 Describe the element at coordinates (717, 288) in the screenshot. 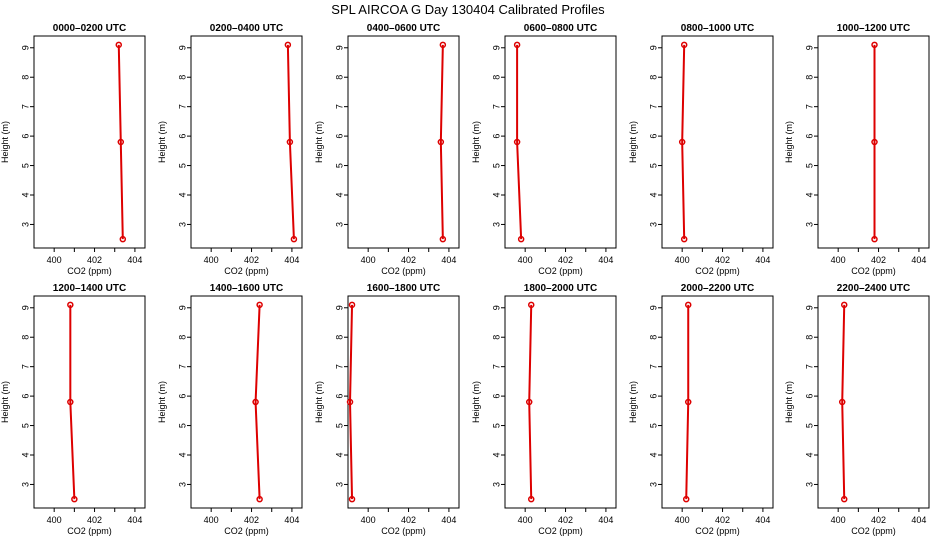

I see `panel-title: 2000–2200 UTC` at that location.